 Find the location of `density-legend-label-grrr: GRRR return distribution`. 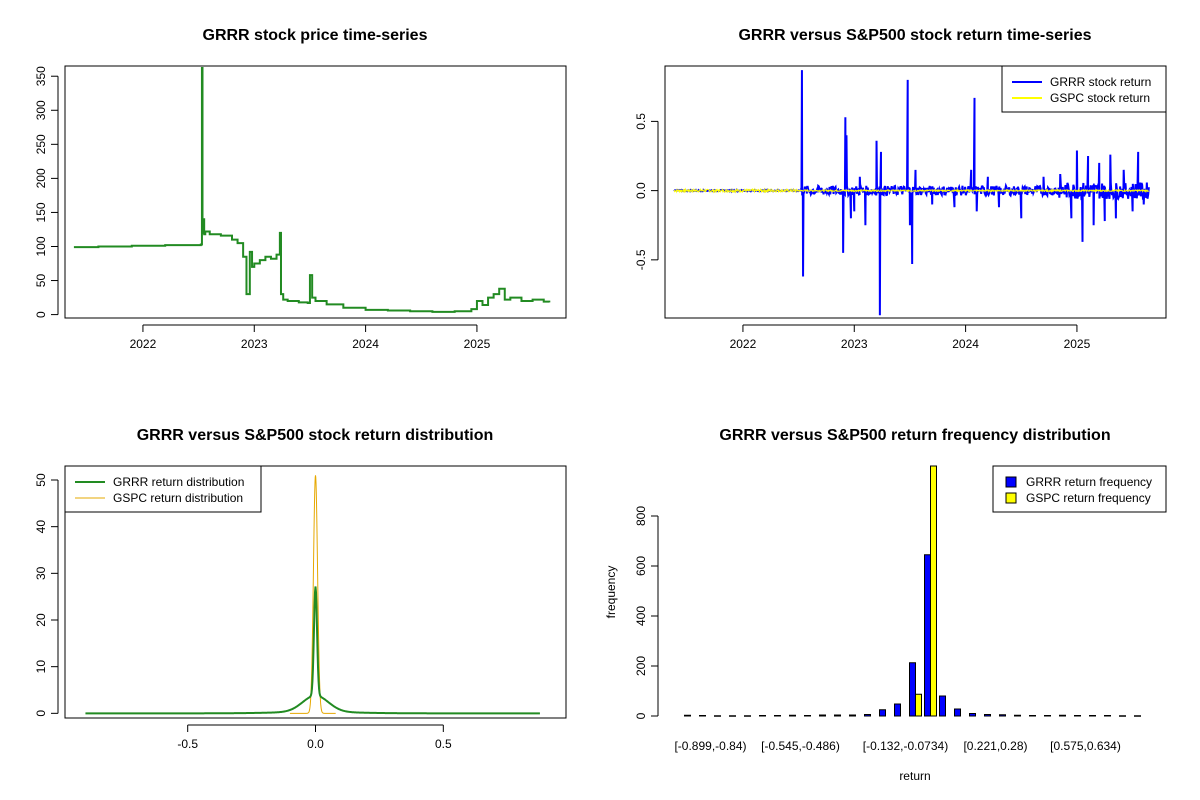

density-legend-label-grrr: GRRR return distribution is located at coordinates (178, 482).